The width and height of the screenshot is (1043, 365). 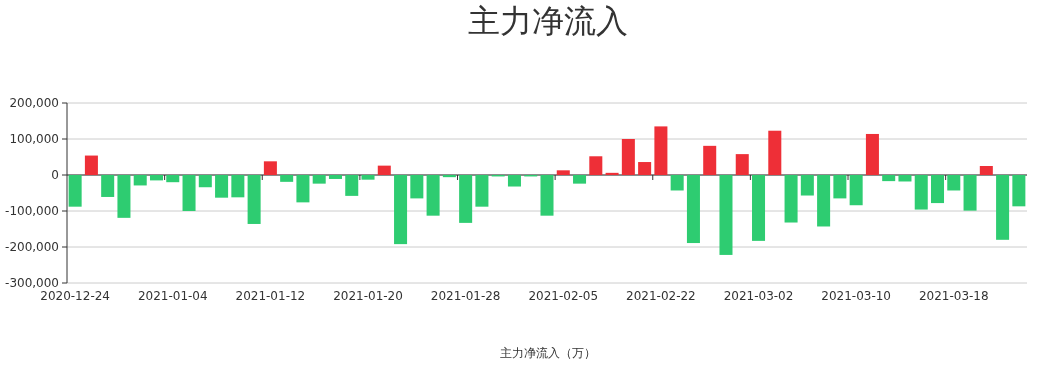 What do you see at coordinates (368, 296) in the screenshot?
I see `x-tick-label: 2021-01-20` at bounding box center [368, 296].